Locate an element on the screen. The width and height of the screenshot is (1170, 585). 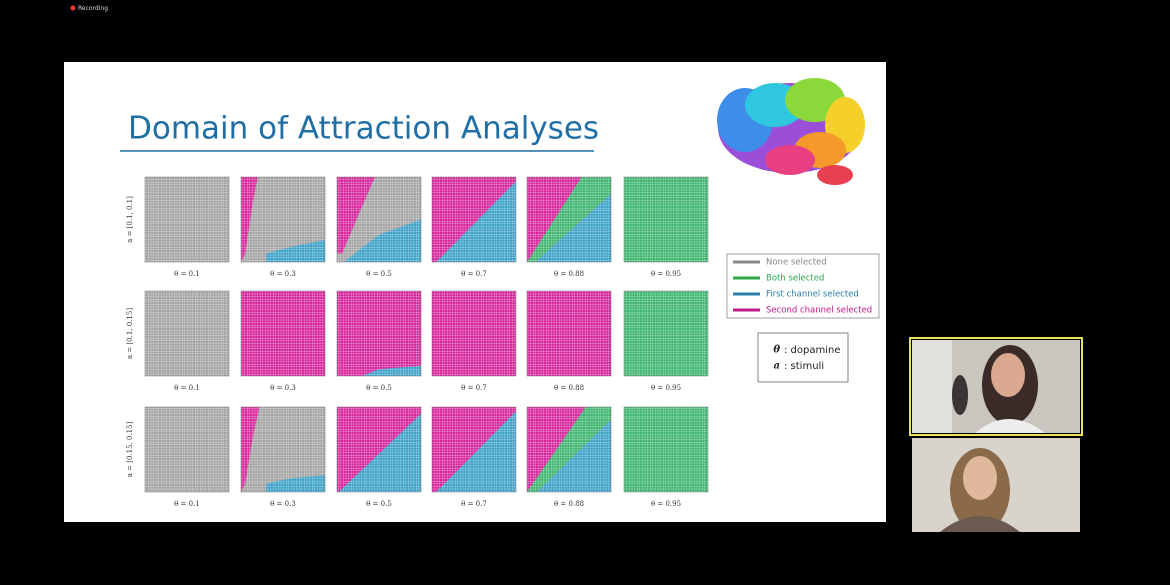
legend-label: None selected is located at coordinates (796, 263).